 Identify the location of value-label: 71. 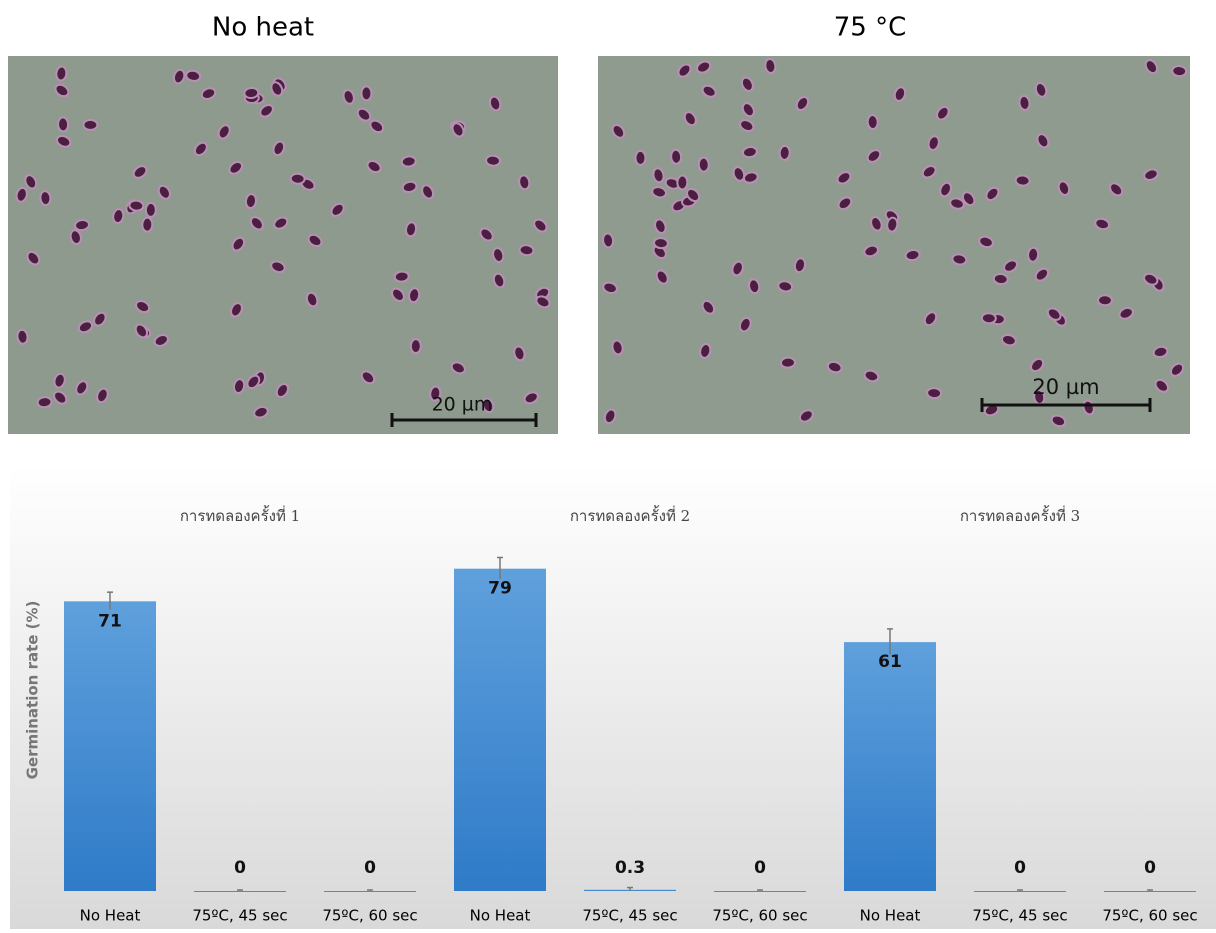
(110, 621).